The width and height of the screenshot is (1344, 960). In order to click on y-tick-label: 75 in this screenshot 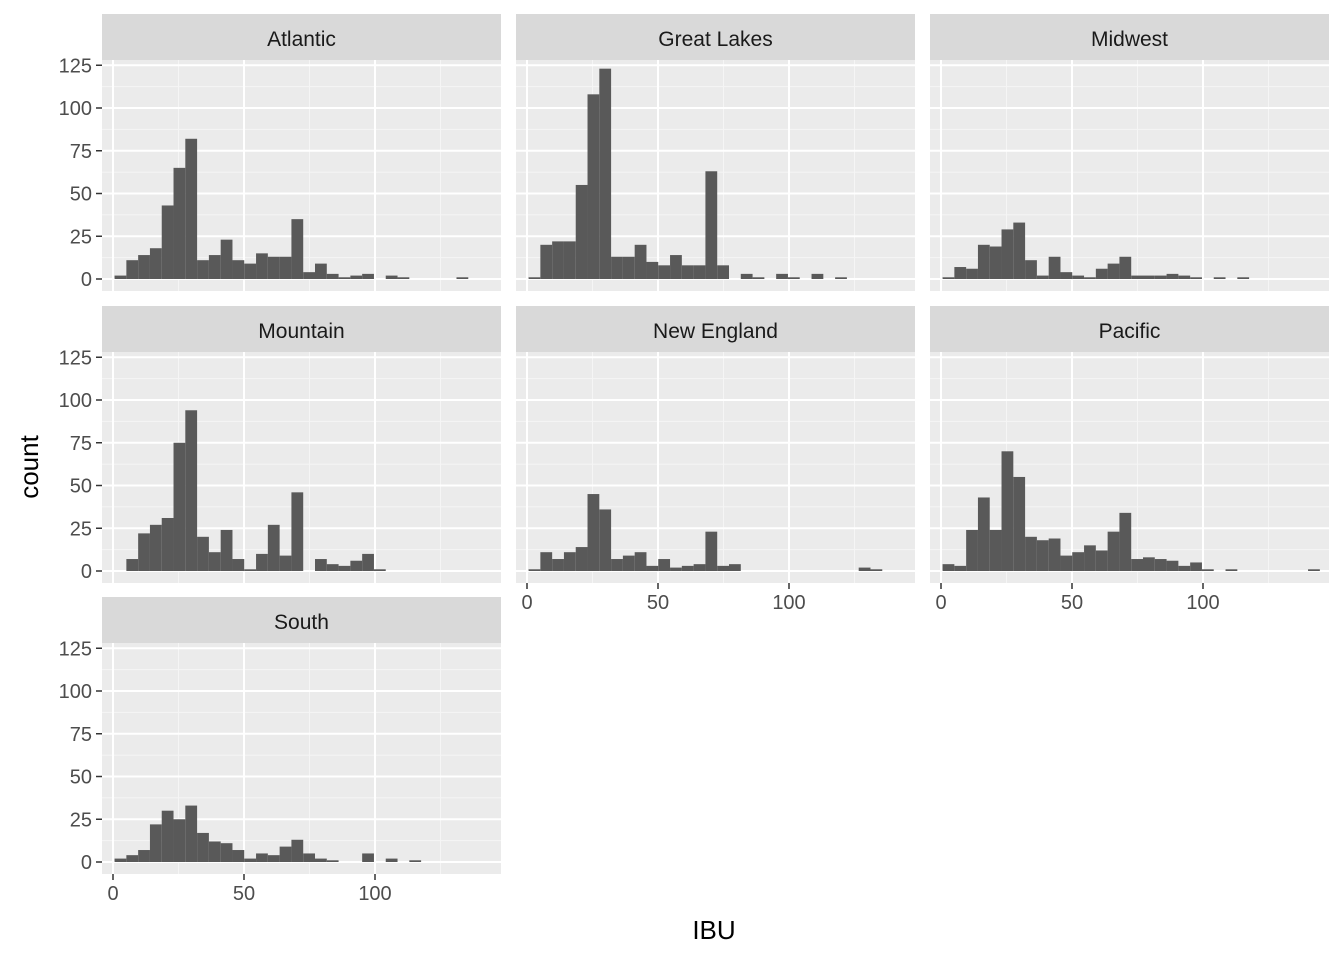, I will do `click(81, 444)`.